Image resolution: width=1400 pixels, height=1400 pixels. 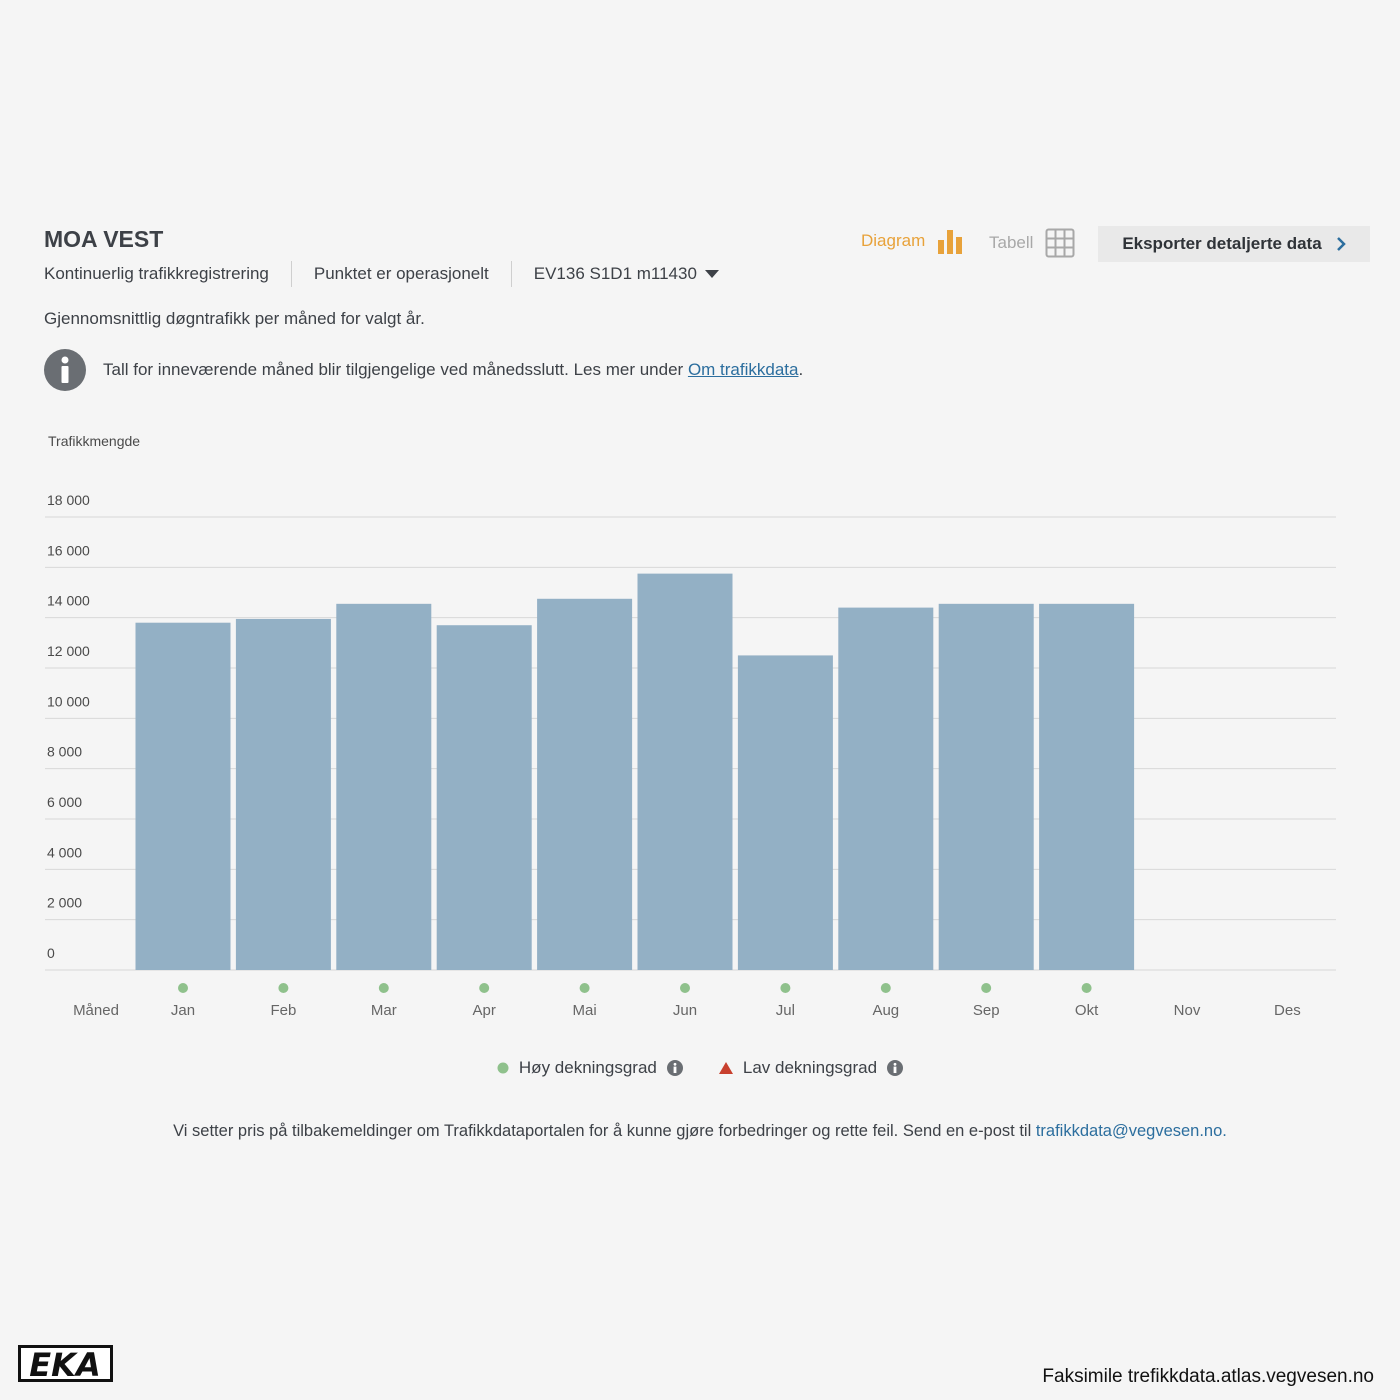 I want to click on page-title: MOA VEST, so click(x=104, y=239).